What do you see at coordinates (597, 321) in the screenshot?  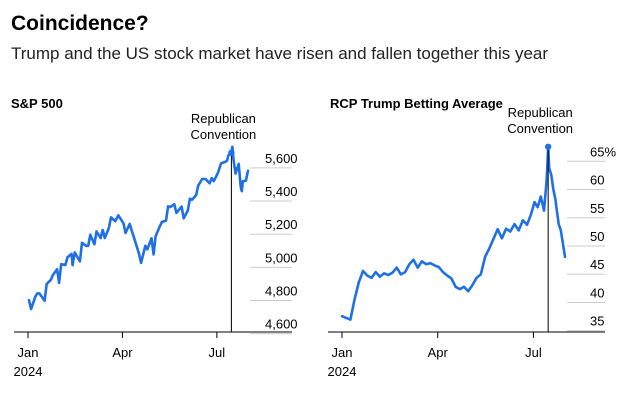 I see `y-tick-label: 35` at bounding box center [597, 321].